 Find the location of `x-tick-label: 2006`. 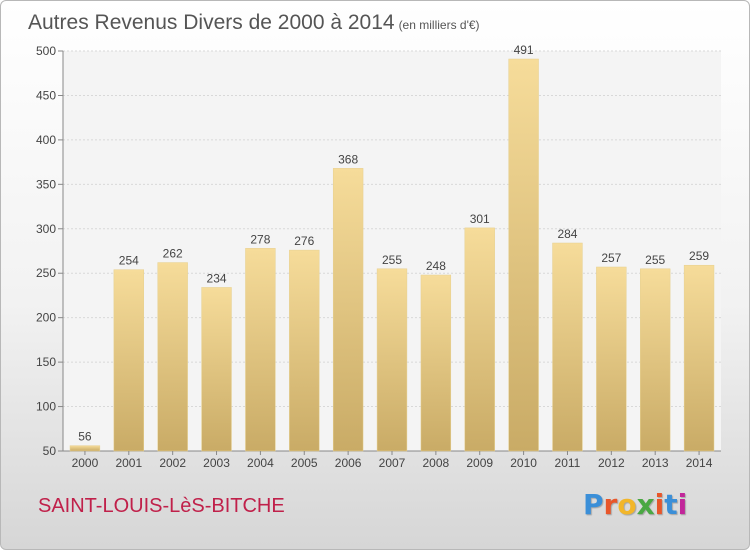

x-tick-label: 2006 is located at coordinates (348, 463).